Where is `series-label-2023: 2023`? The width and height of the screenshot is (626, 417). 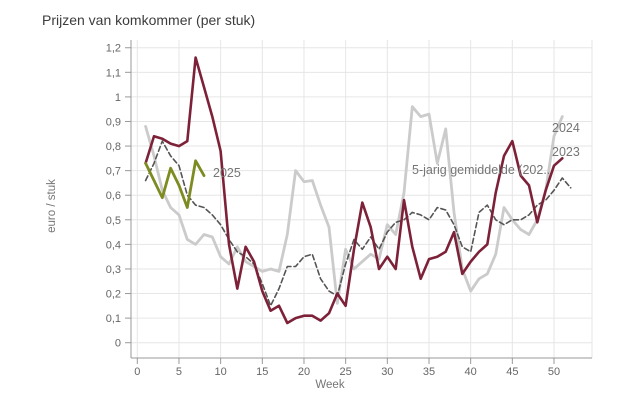 series-label-2023: 2023 is located at coordinates (566, 152).